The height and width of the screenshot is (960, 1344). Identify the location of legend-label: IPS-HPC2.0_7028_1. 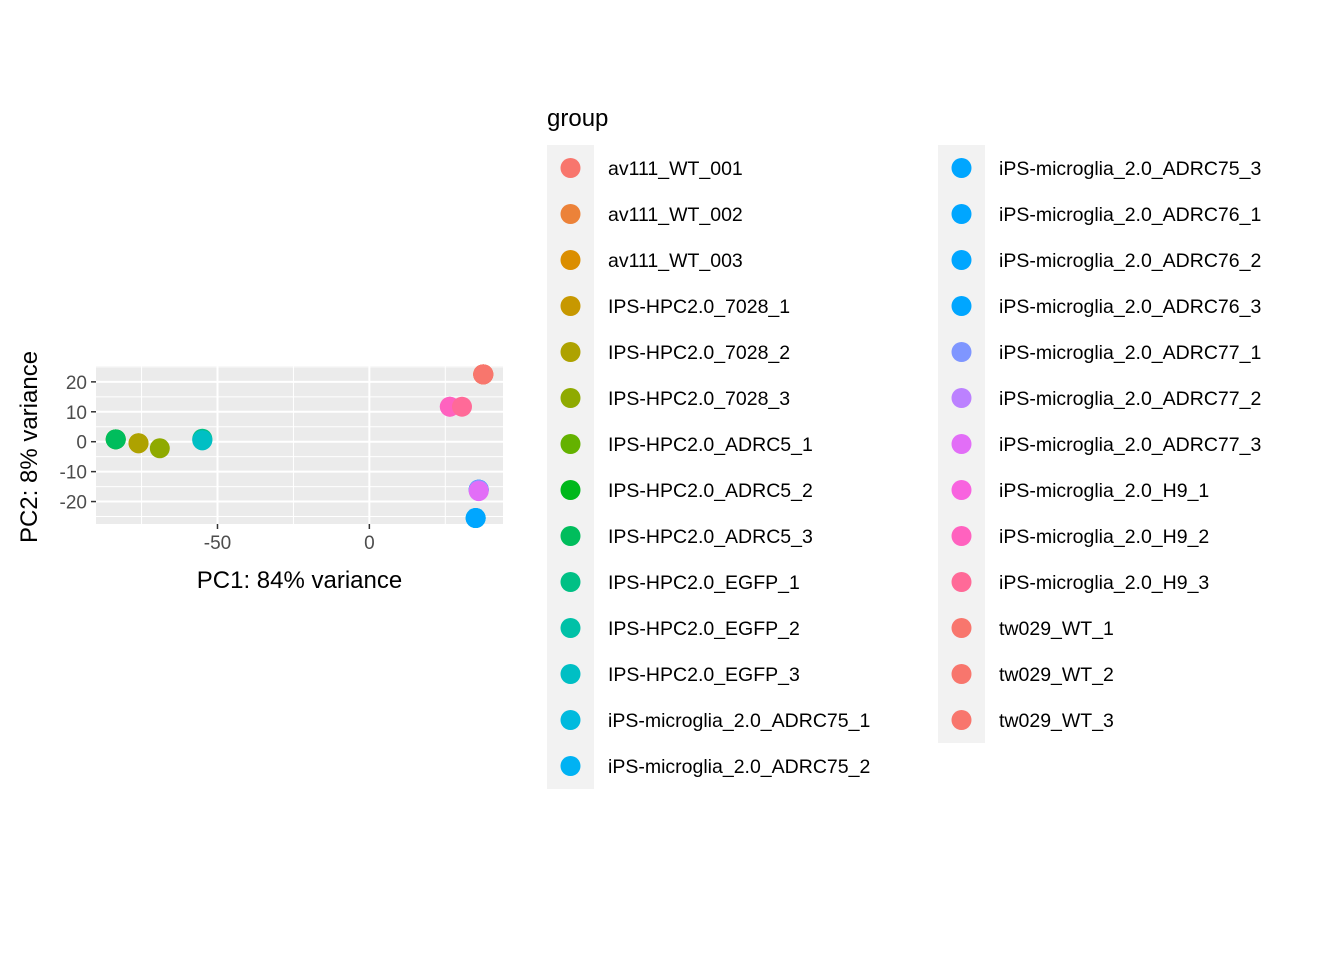
(699, 307).